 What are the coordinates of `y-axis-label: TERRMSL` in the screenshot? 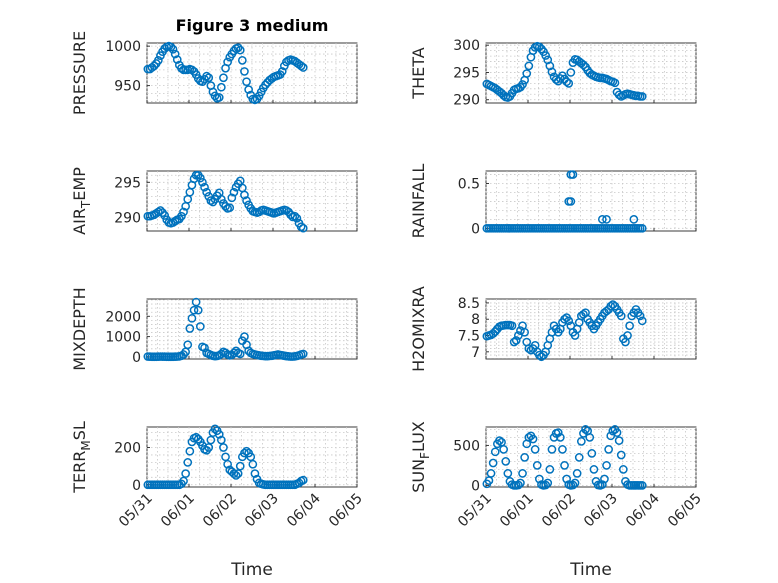 It's located at (81, 457).